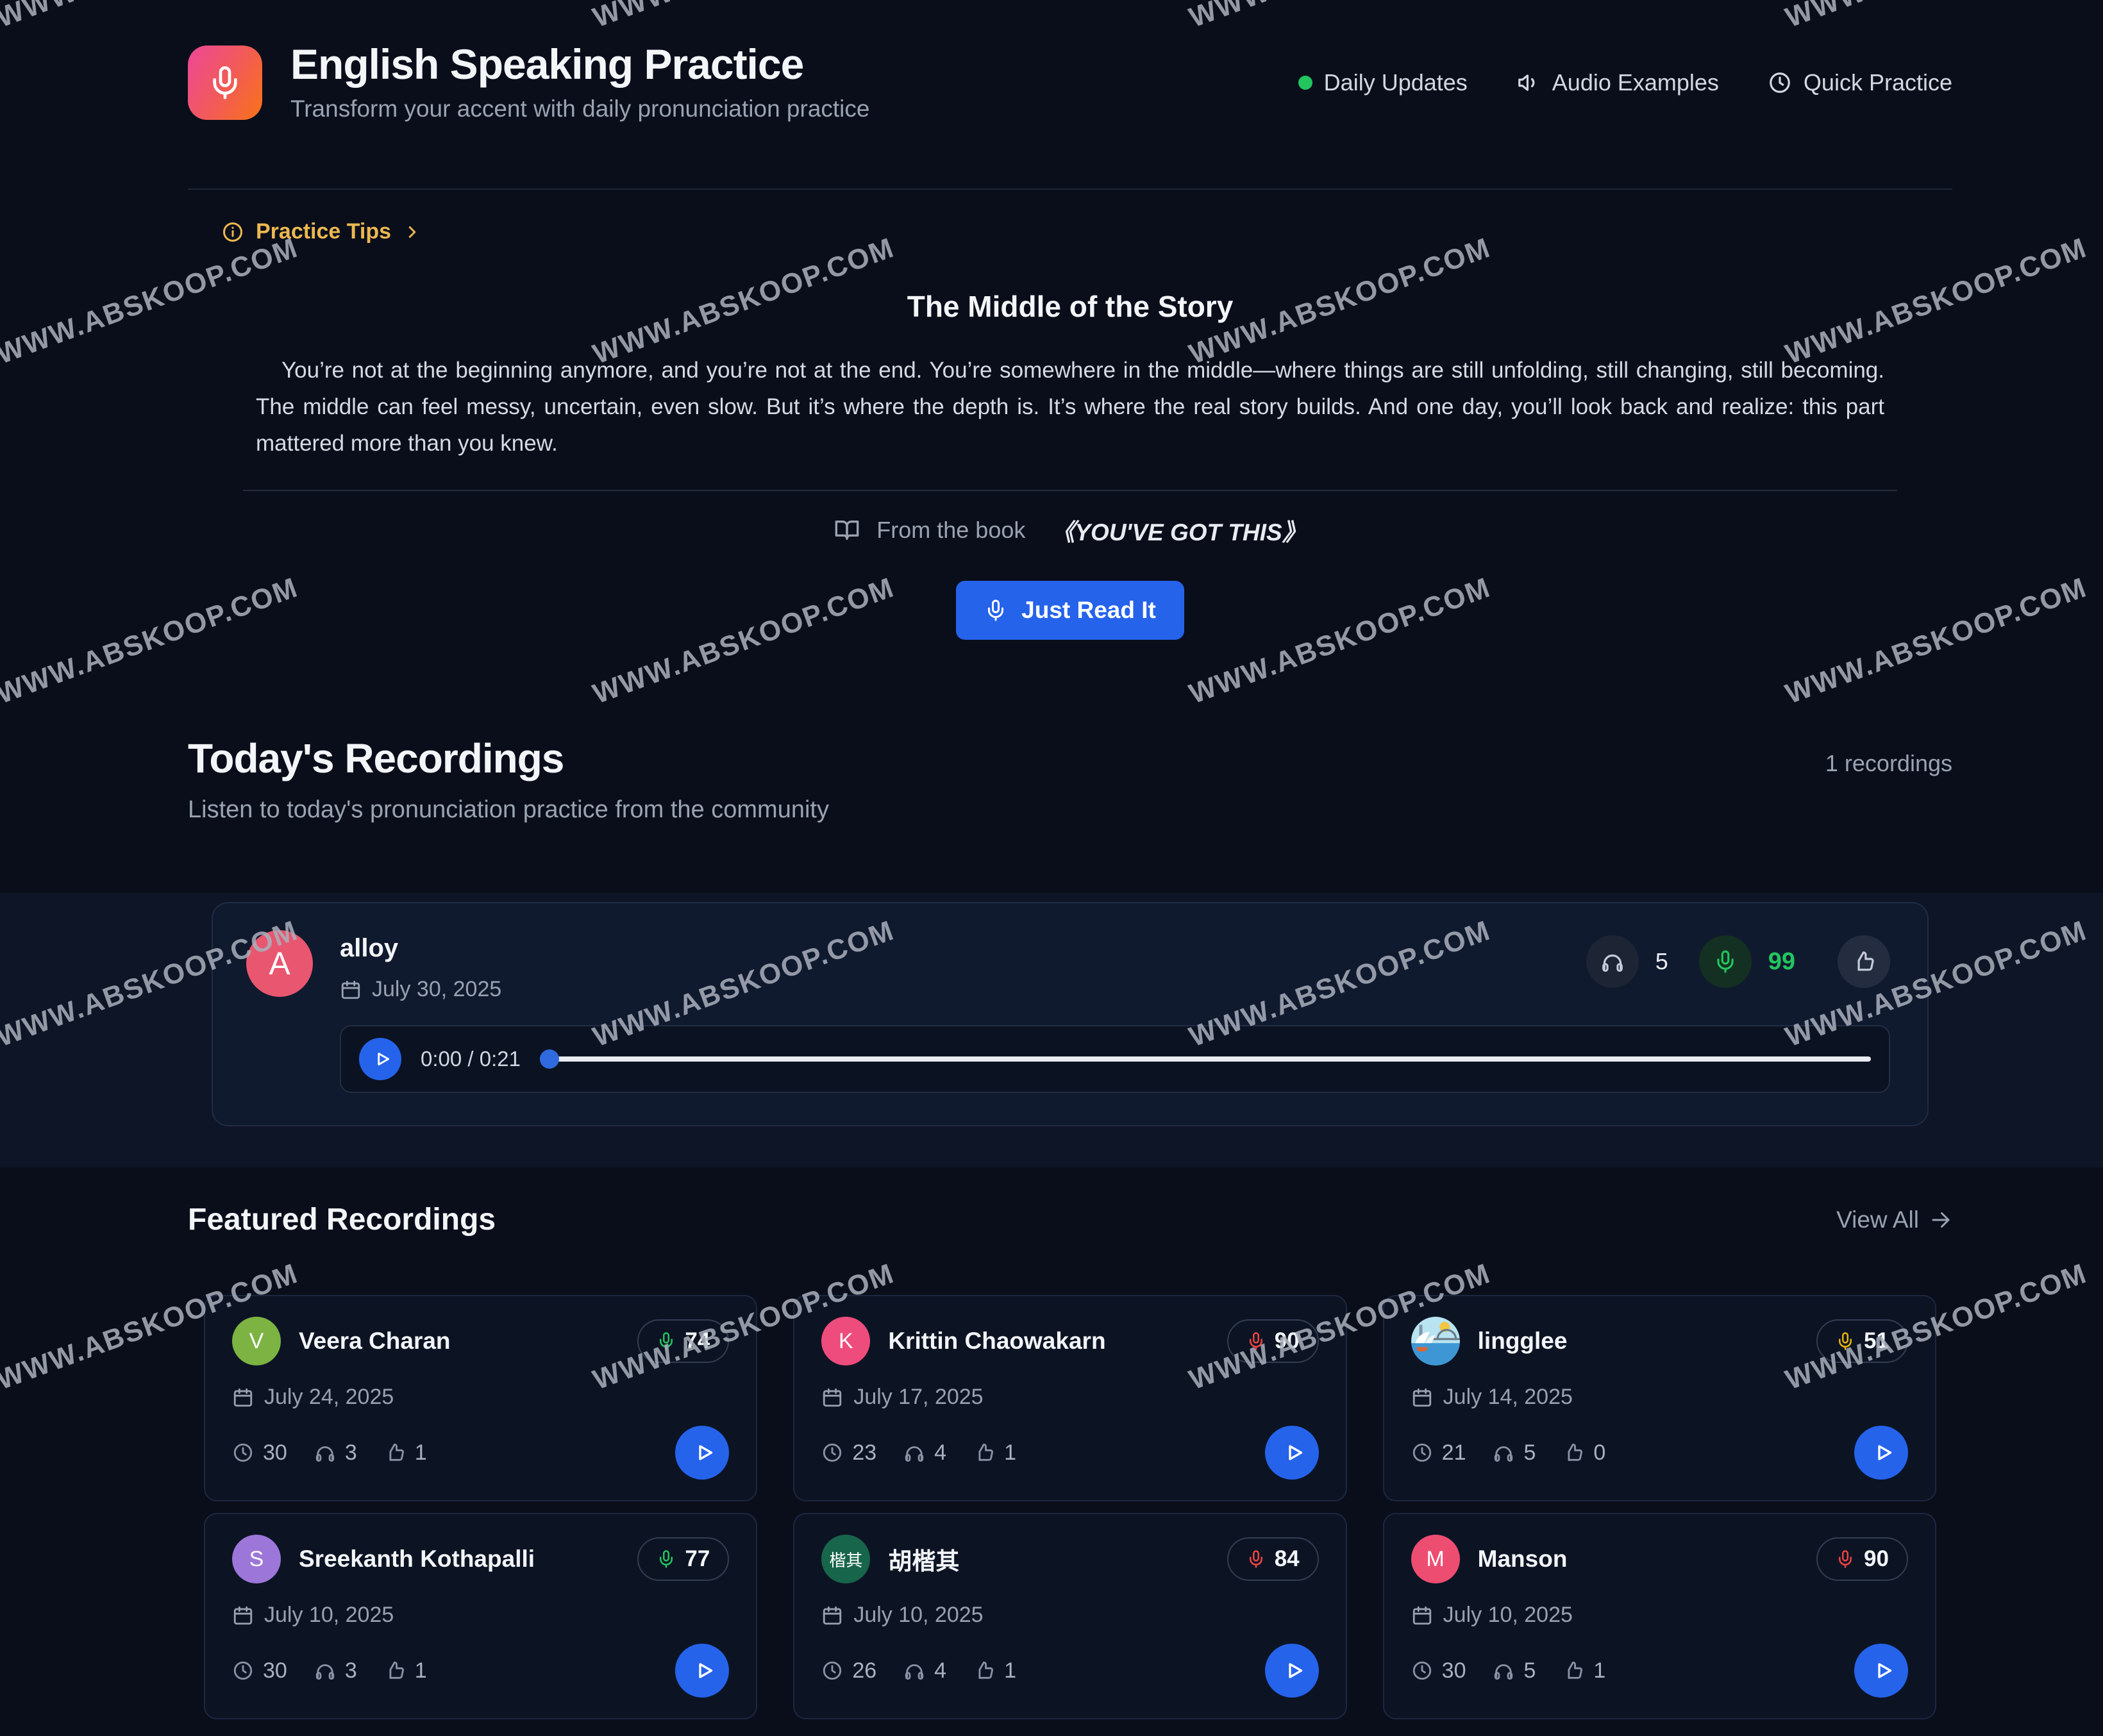 This screenshot has height=1736, width=2103. What do you see at coordinates (305, 231) in the screenshot?
I see `practice-tips-link: Practice Tips` at bounding box center [305, 231].